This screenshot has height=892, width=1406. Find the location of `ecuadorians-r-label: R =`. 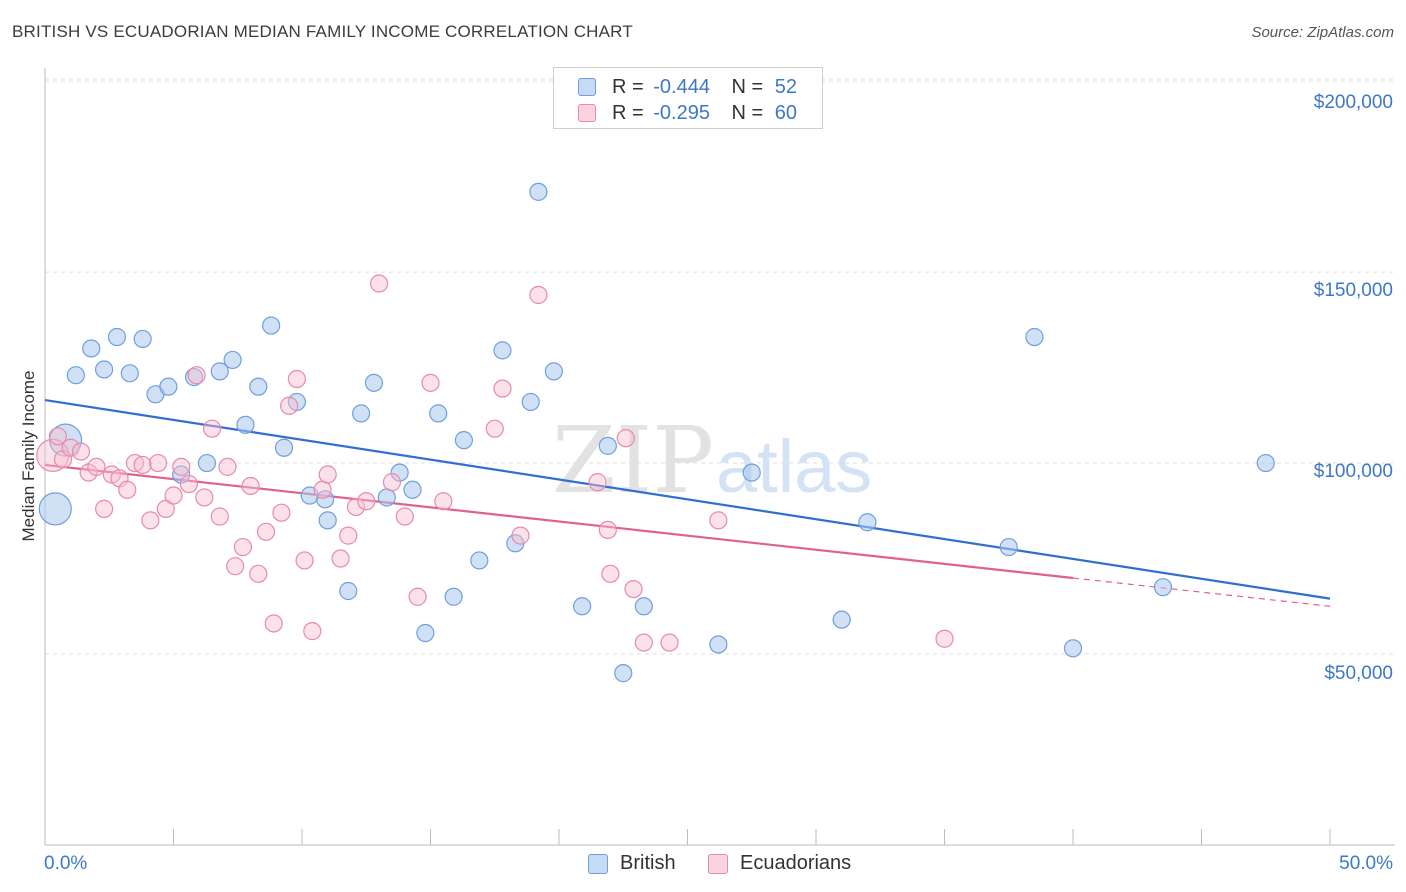

ecuadorians-r-label: R = is located at coordinates (628, 113).